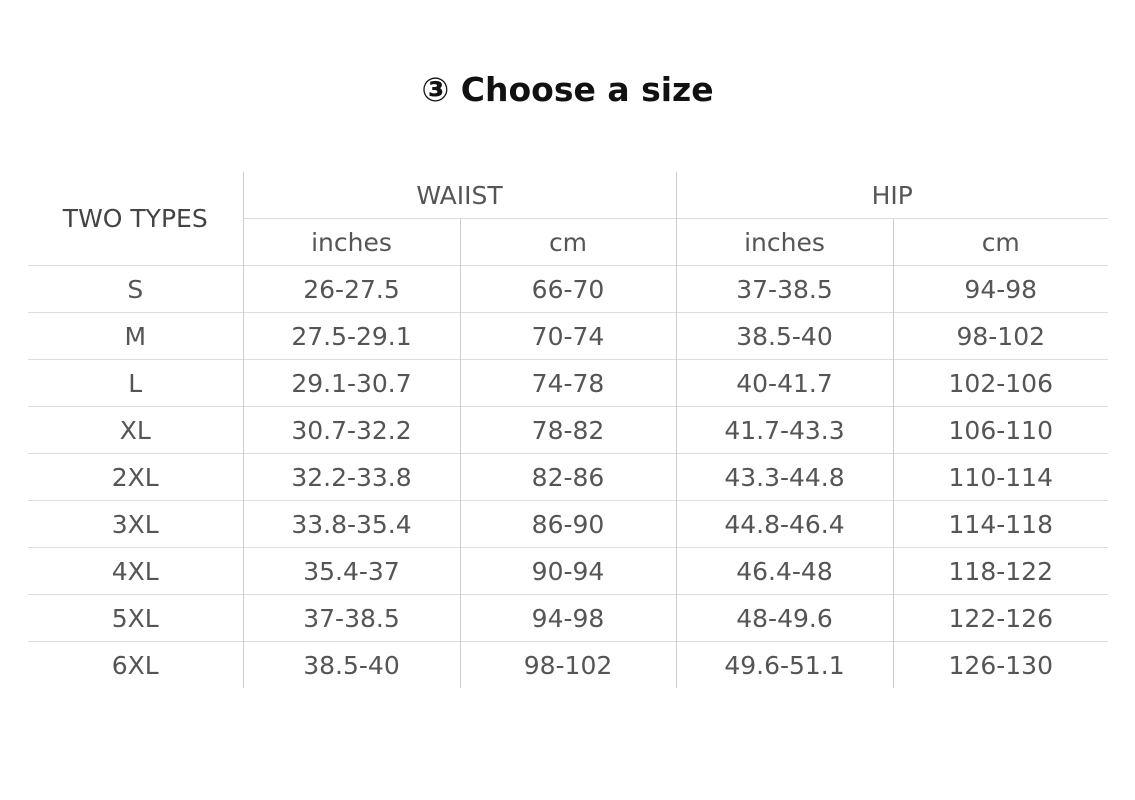 The height and width of the screenshot is (800, 1135). Describe the element at coordinates (1000, 571) in the screenshot. I see `table-cell: 118-122` at that location.